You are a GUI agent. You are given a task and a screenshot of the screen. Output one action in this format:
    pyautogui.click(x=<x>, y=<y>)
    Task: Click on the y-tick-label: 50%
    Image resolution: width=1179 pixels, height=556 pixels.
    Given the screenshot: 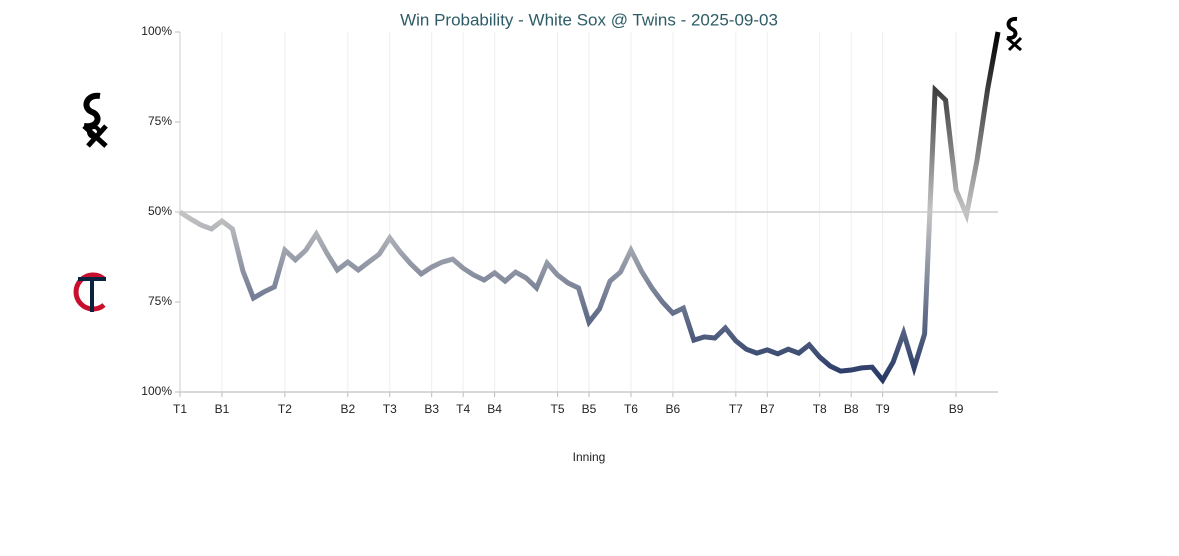 What is the action you would take?
    pyautogui.click(x=160, y=211)
    